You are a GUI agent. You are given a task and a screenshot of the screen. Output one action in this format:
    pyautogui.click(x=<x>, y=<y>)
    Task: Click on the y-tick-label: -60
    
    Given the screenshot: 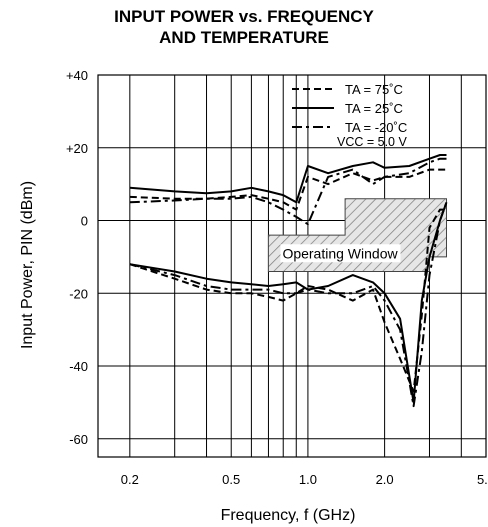 What is the action you would take?
    pyautogui.click(x=78, y=439)
    